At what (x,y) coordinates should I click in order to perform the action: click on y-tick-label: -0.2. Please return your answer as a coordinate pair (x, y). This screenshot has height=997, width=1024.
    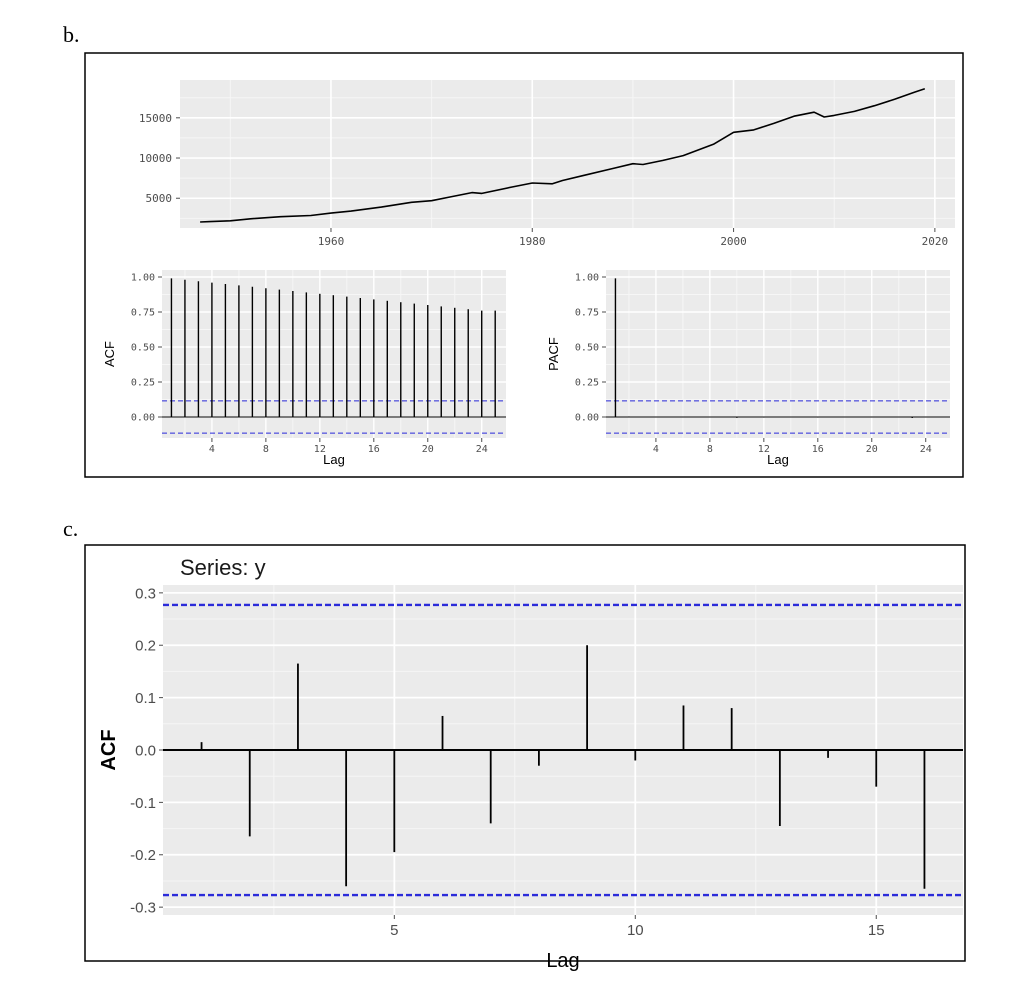
    Looking at the image, I should click on (143, 855).